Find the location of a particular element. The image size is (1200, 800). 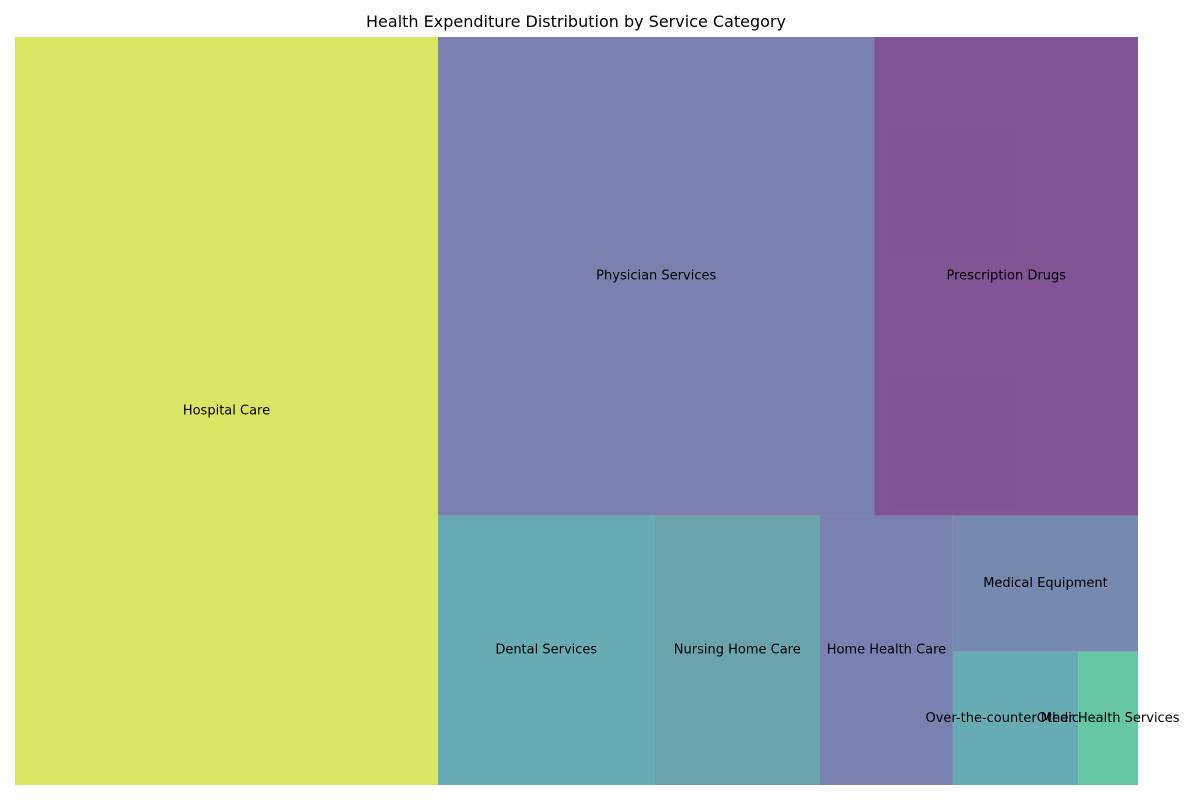

cell-rect-medical-equipment is located at coordinates (1045, 583).